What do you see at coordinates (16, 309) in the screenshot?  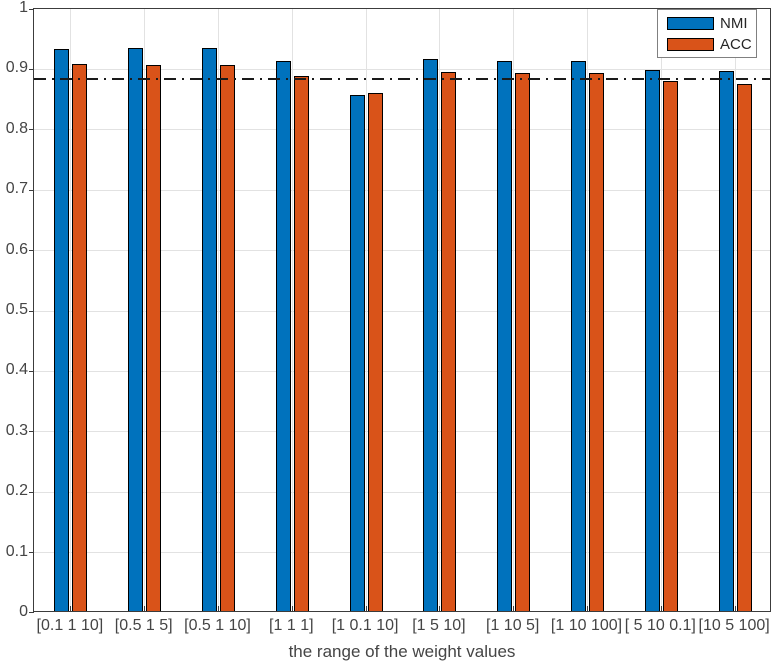 I see `y-tick-label: 0.5` at bounding box center [16, 309].